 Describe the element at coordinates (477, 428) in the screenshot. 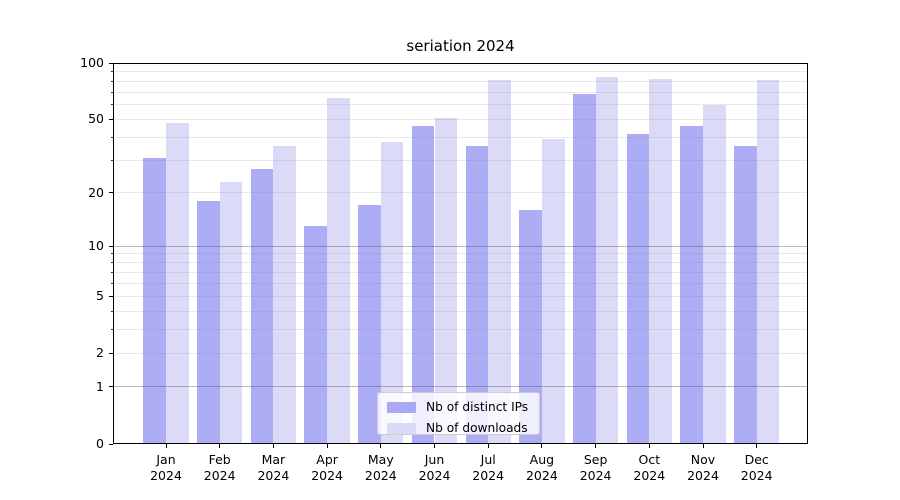

I see `legend-label-downloads: Nb of downloads` at that location.